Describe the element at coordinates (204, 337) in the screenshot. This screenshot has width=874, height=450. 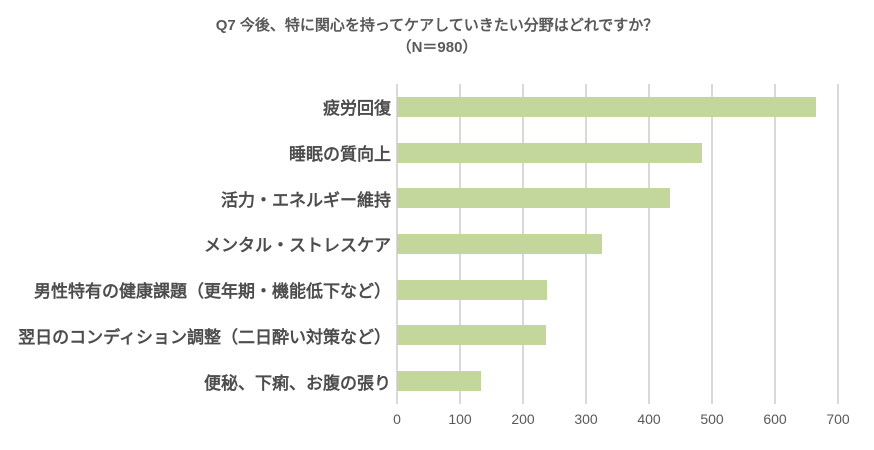
I see `category-label-5: 翌日のコンディション調整（二日酔い対策など）` at that location.